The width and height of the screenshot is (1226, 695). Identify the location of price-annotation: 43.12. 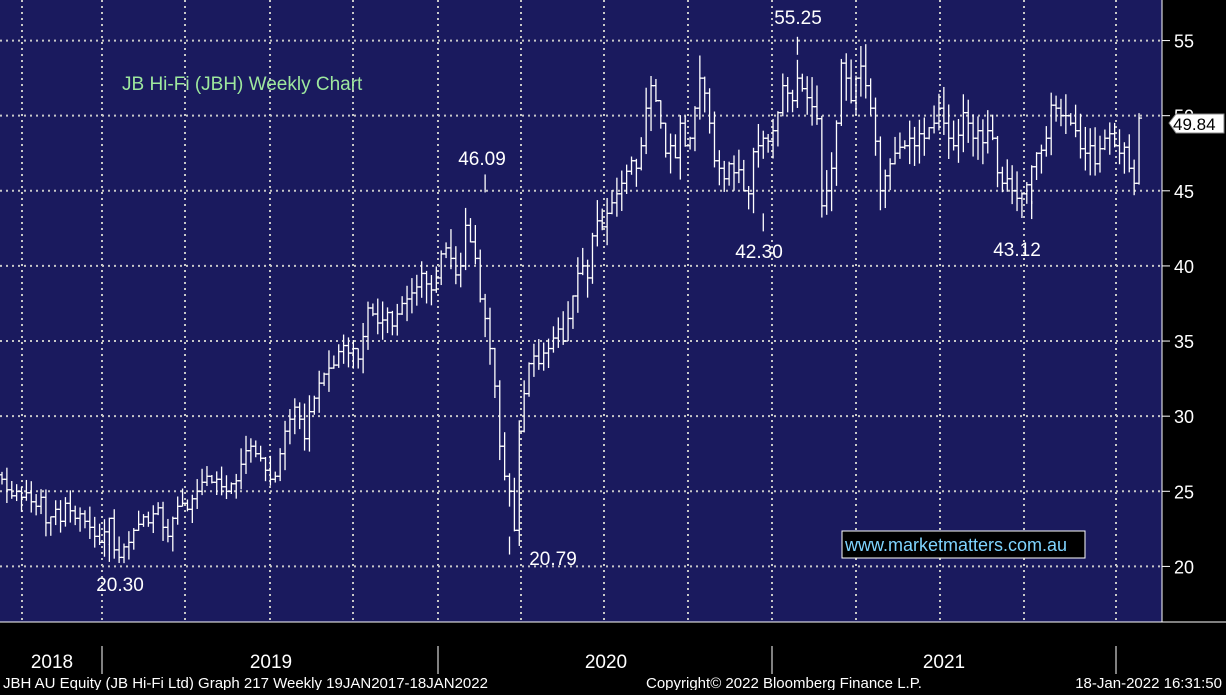
(1017, 250).